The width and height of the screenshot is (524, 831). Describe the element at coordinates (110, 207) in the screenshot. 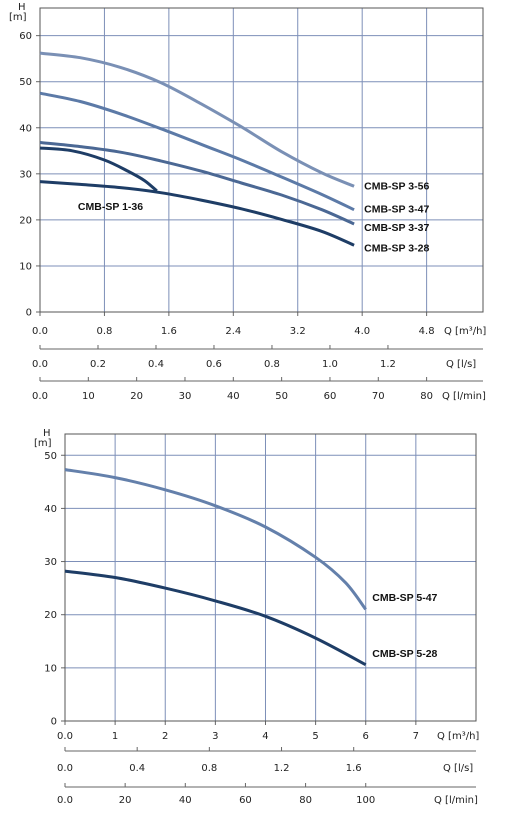

I see `series-label: CMB-SP 1-36` at that location.